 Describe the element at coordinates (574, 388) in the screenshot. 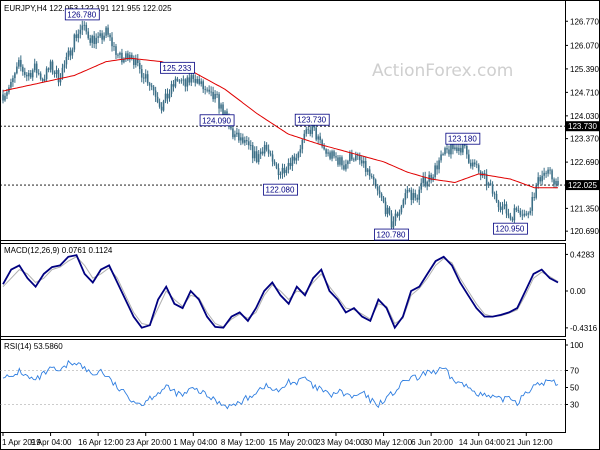

I see `rsi-tick-label: 50` at that location.